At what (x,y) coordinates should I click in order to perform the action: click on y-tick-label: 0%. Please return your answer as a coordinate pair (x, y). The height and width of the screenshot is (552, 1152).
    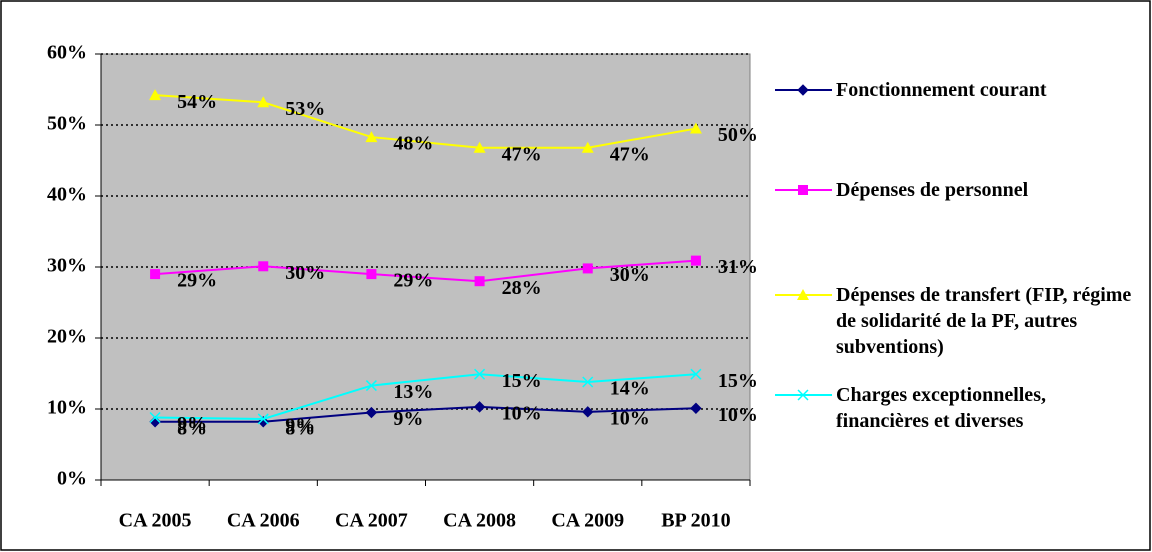
    Looking at the image, I should click on (72, 479).